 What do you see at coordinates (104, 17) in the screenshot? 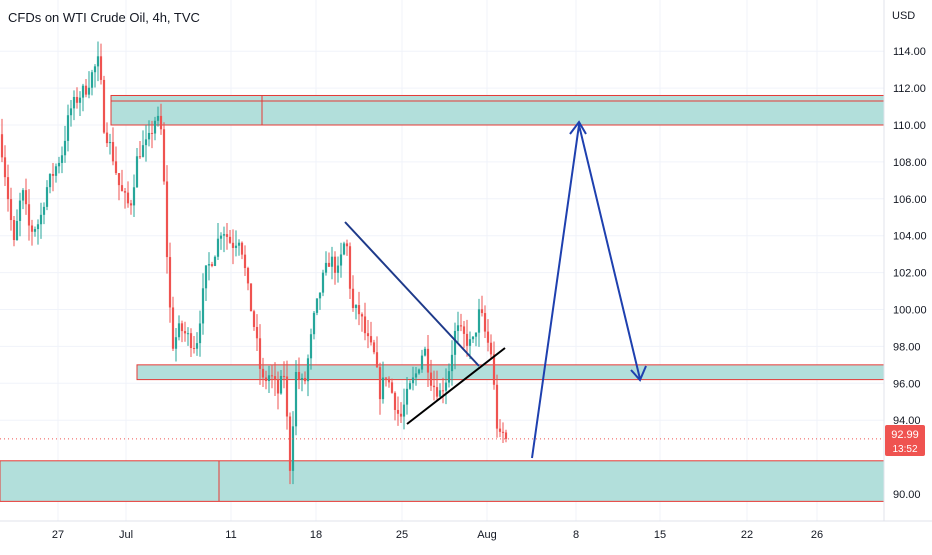
I see `chart-title: CFDs on WTI Crude Oil, 4h, TVC` at bounding box center [104, 17].